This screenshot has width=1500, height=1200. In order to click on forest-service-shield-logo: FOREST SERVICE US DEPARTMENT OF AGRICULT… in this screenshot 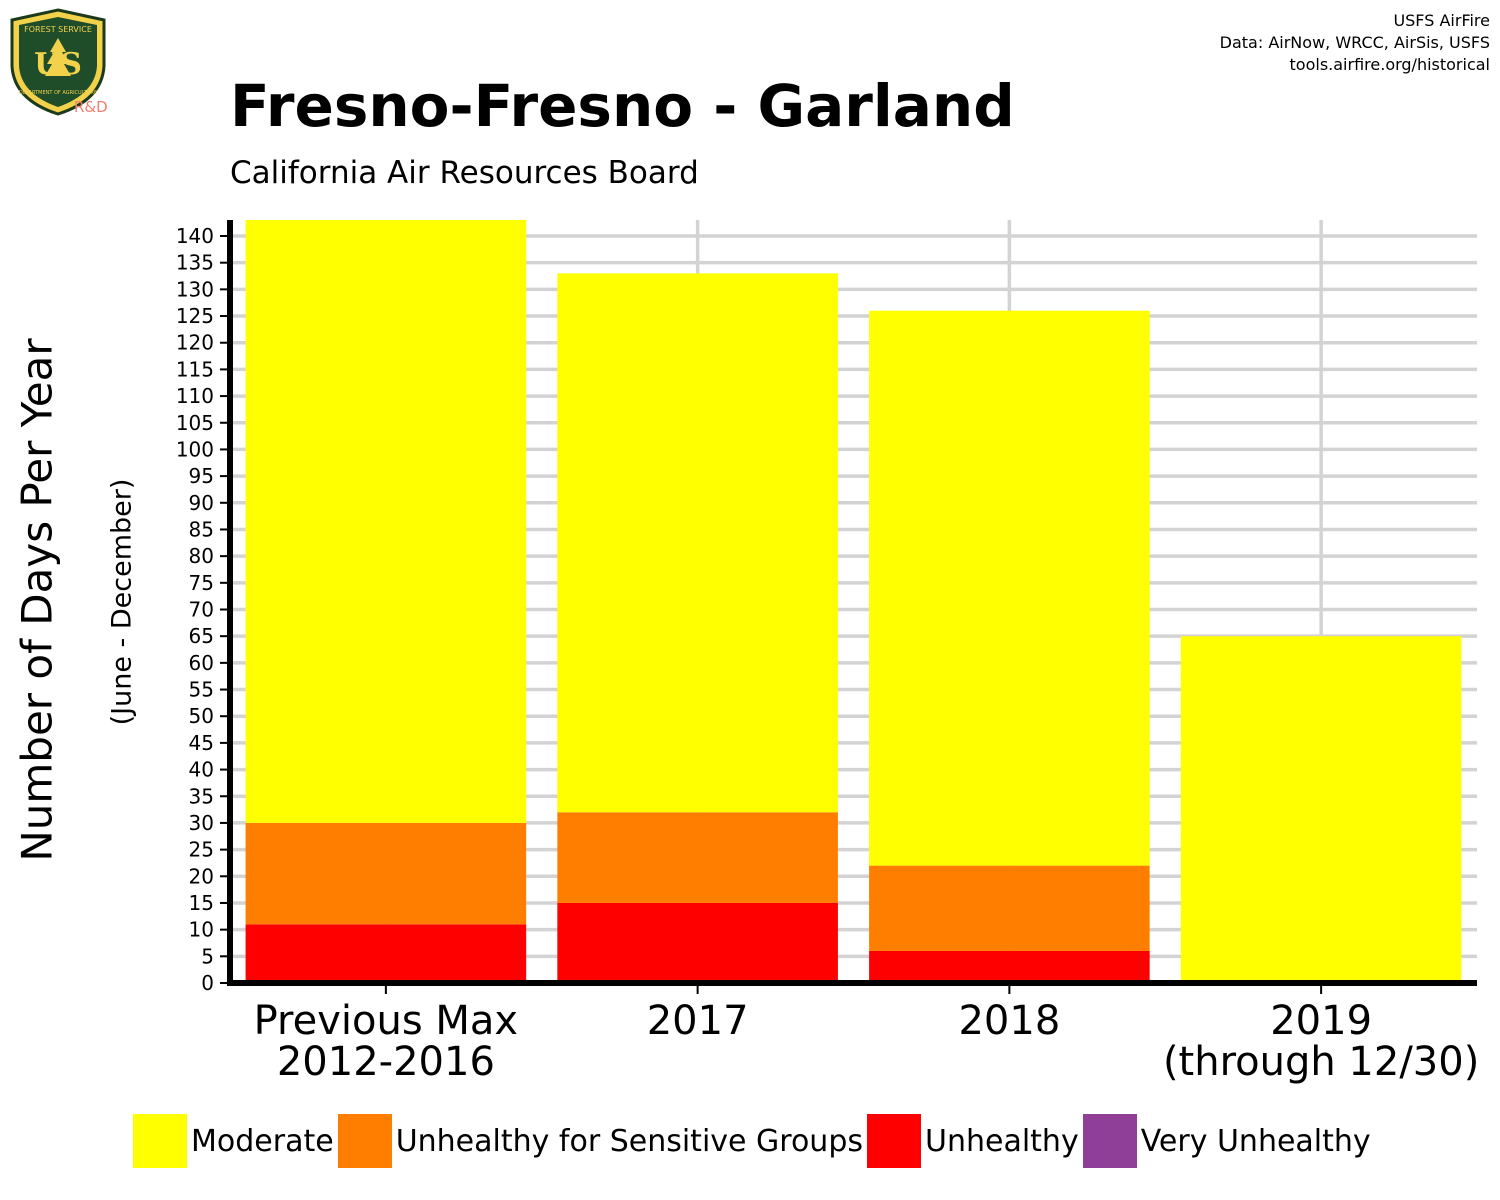, I will do `click(58, 62)`.